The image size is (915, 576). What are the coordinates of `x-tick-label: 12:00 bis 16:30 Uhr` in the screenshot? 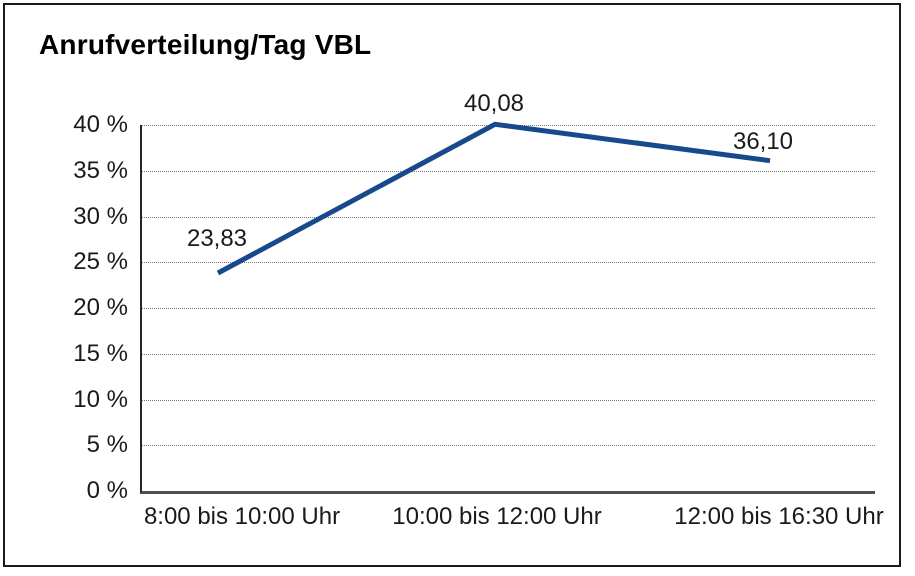 It's located at (779, 516).